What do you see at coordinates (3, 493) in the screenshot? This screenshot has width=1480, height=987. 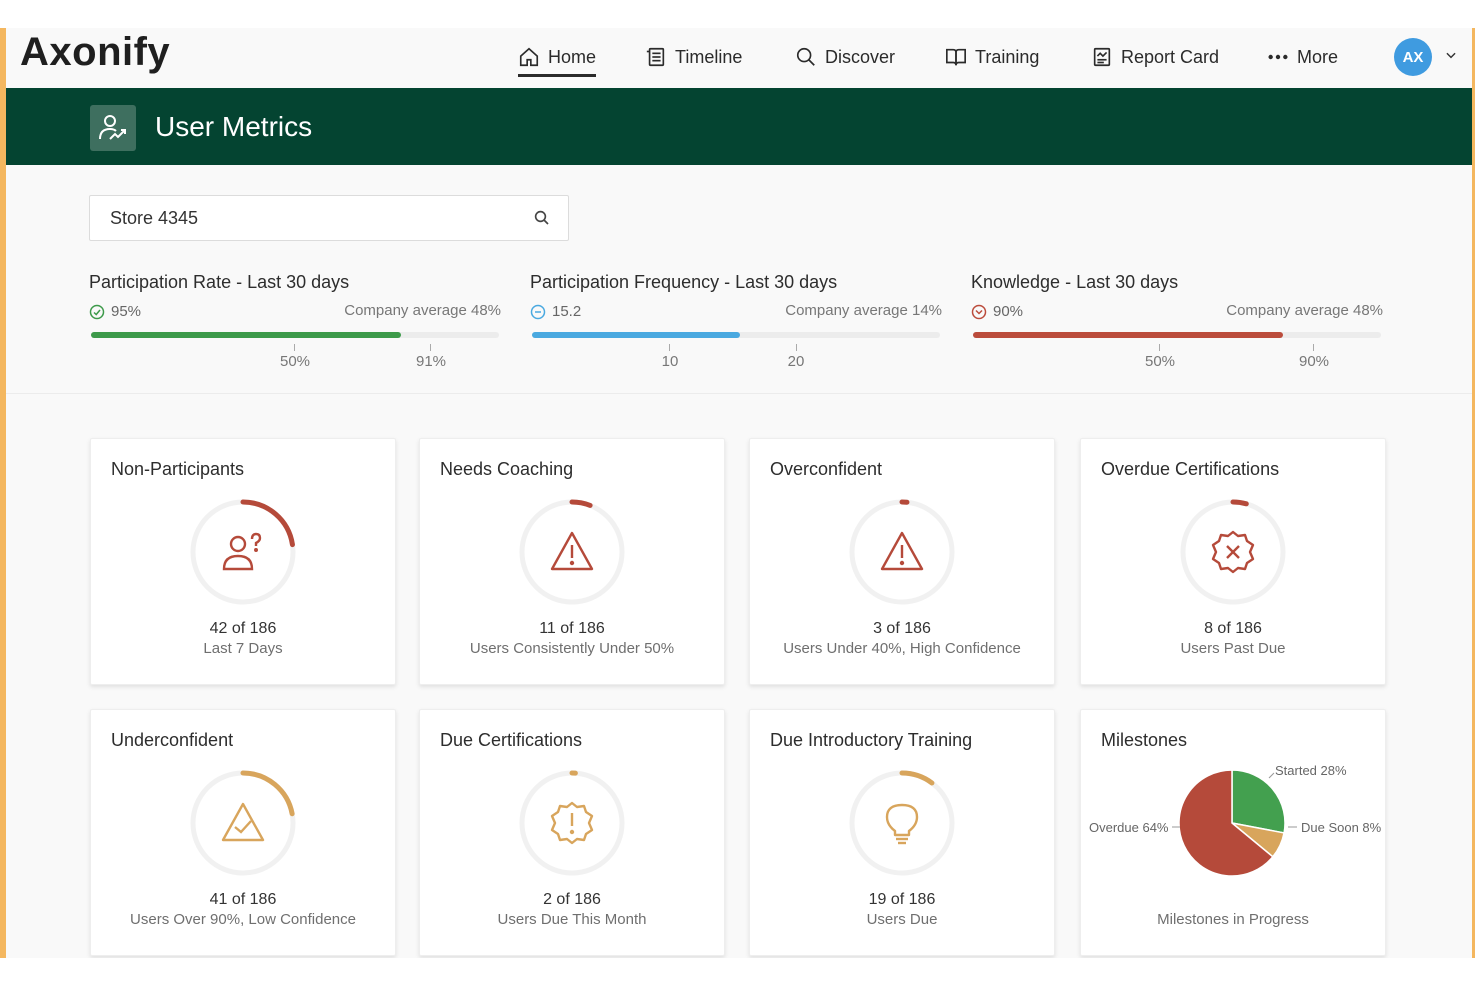 I see `left-edge-accent` at bounding box center [3, 493].